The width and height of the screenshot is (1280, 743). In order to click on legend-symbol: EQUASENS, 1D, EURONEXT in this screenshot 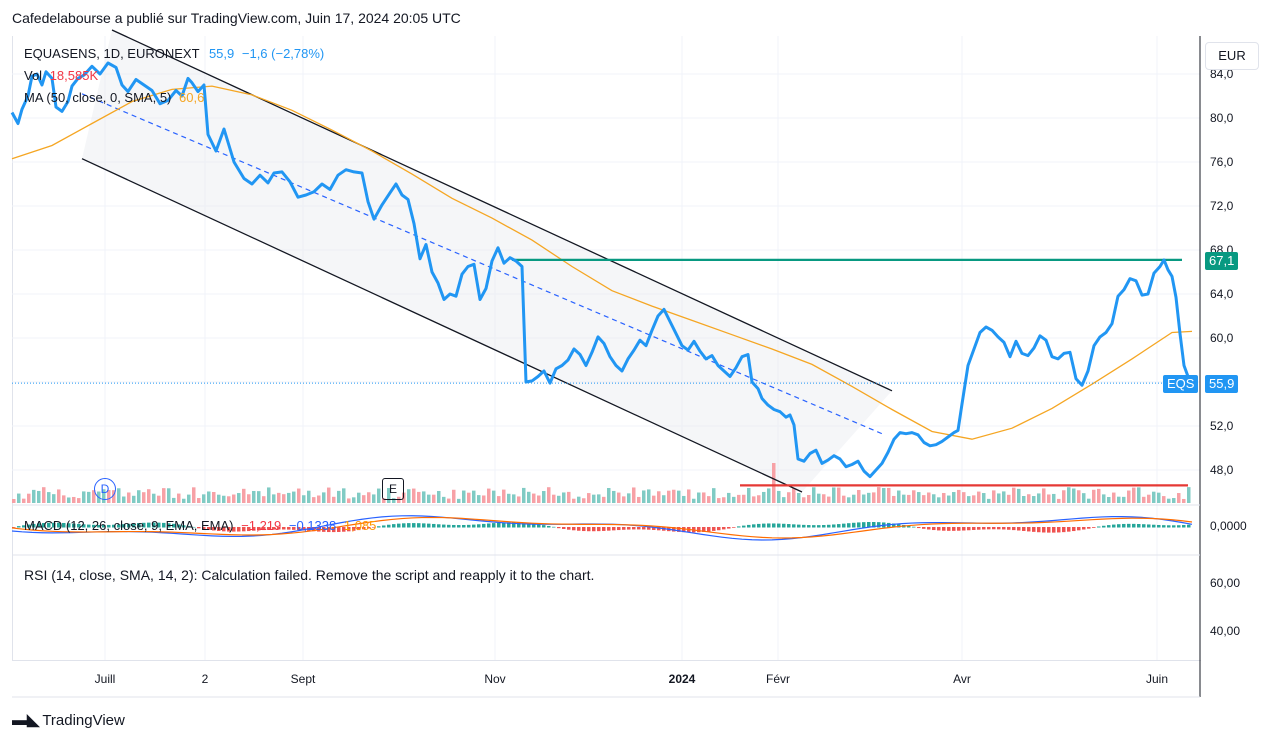, I will do `click(112, 53)`.